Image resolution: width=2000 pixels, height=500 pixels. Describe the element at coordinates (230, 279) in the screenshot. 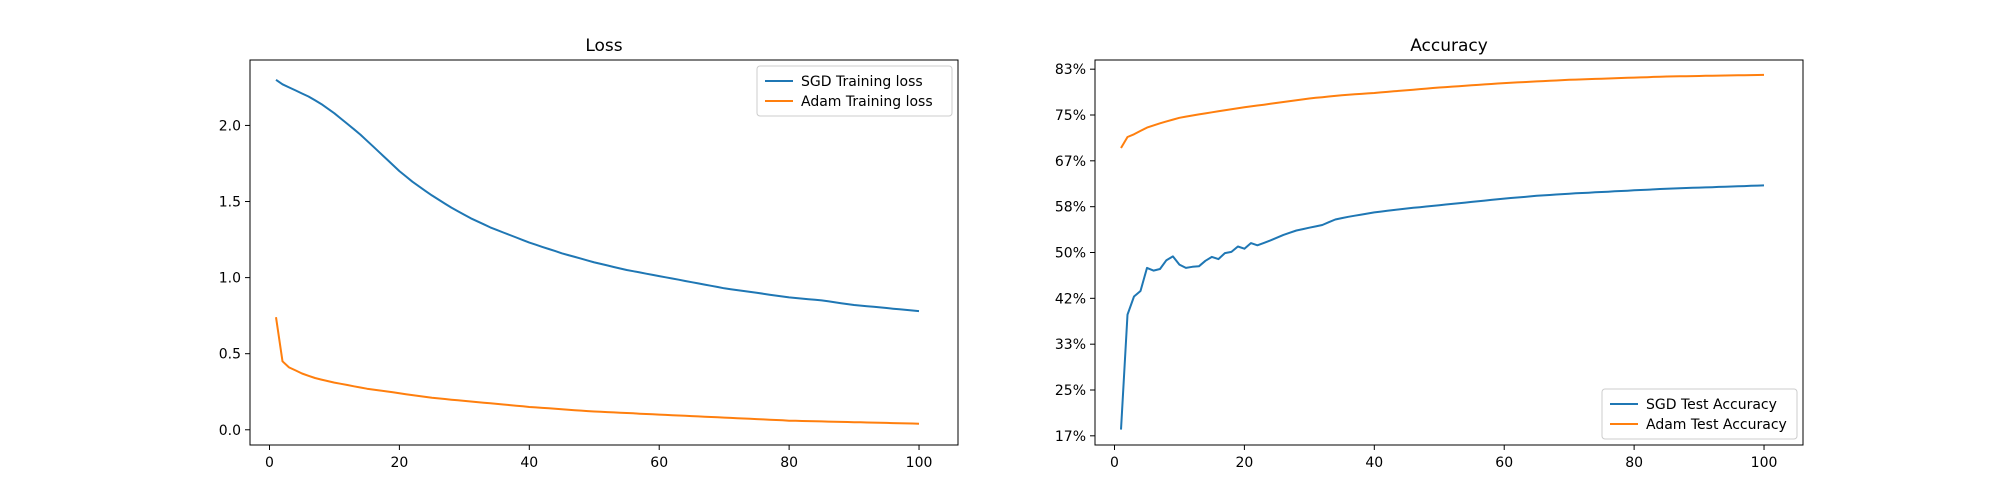

I see `y-tick-label: 1.0` at that location.